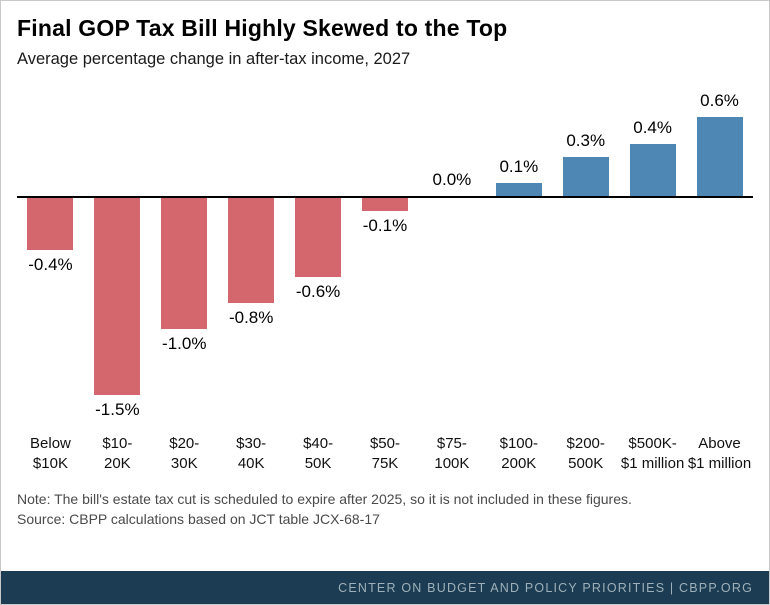  What do you see at coordinates (451, 251) in the screenshot?
I see `bar-column: 0.0%` at bounding box center [451, 251].